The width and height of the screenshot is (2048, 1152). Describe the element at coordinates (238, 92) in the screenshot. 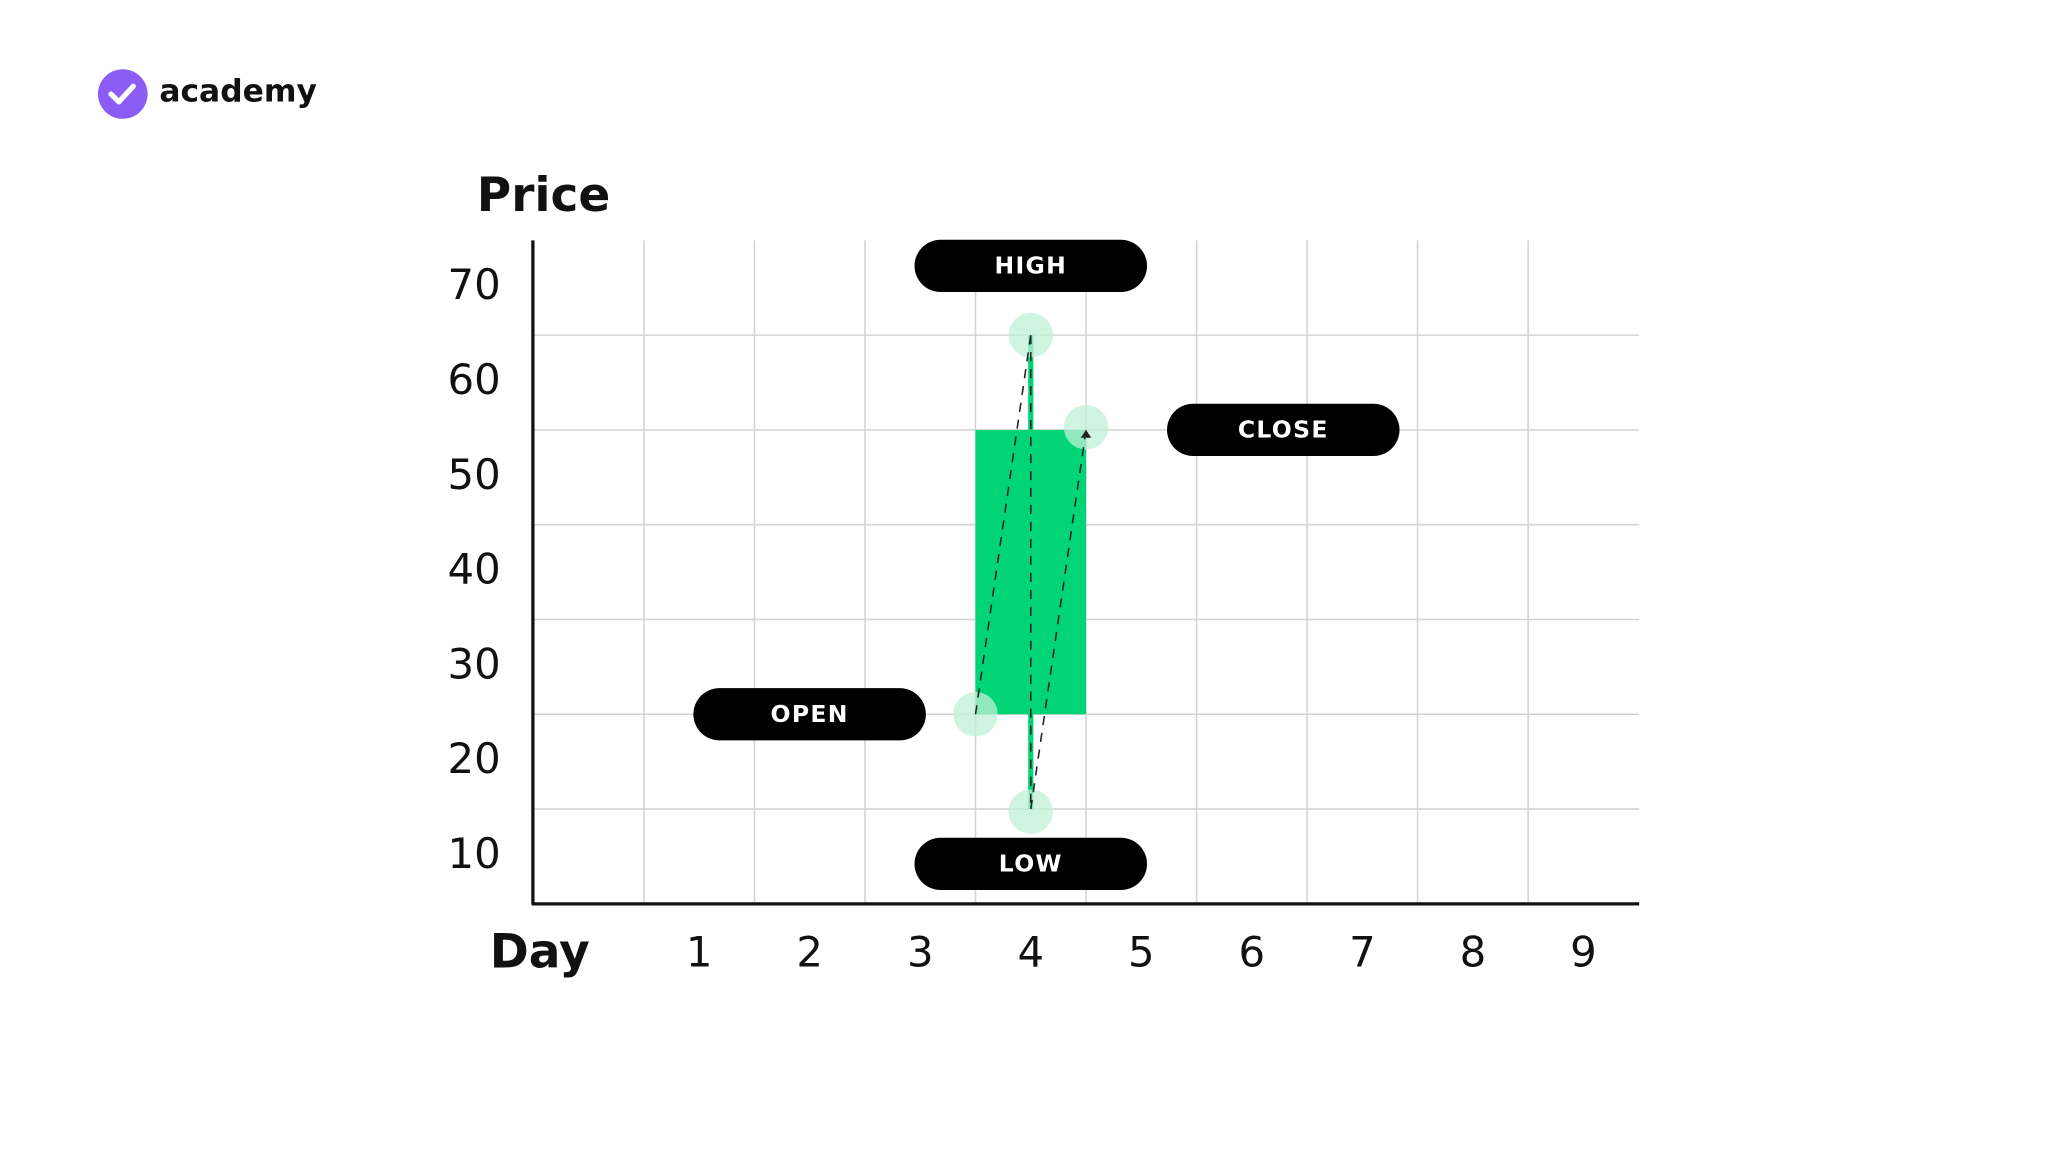

I see `brand-name: academy` at that location.